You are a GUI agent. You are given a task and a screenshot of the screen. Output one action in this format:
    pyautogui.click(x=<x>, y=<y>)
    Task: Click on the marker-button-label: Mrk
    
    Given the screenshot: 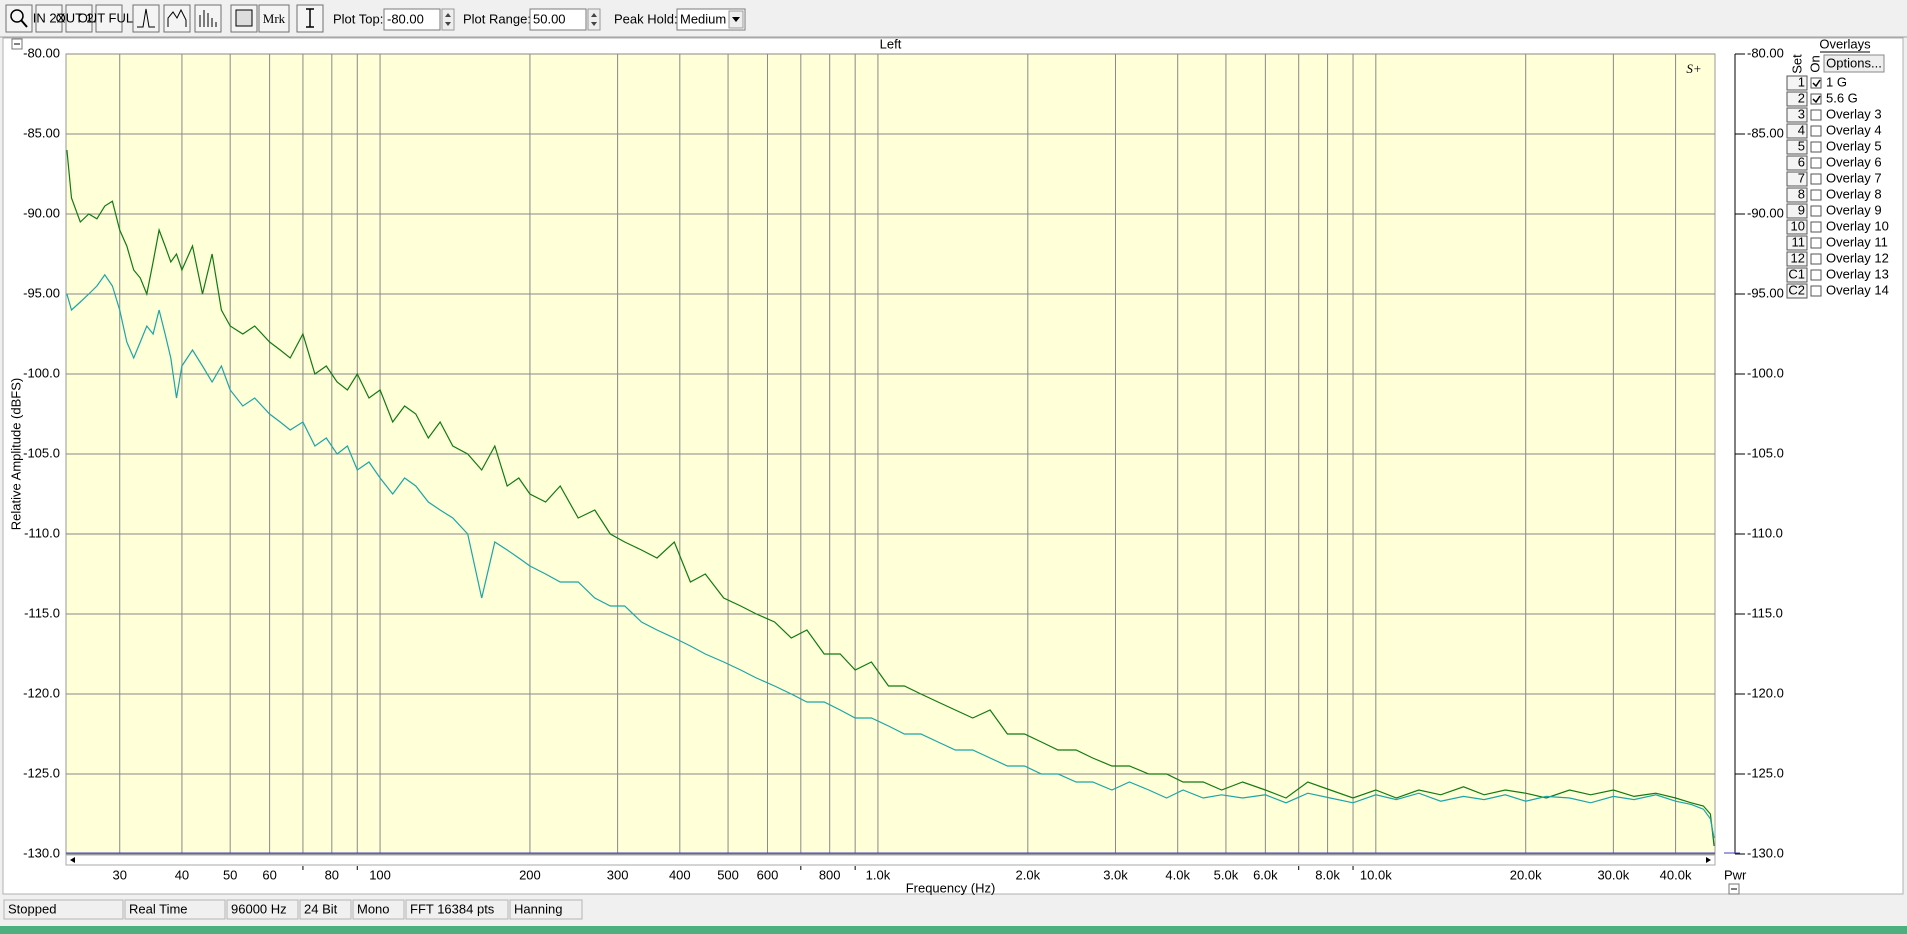 What is the action you would take?
    pyautogui.click(x=274, y=18)
    